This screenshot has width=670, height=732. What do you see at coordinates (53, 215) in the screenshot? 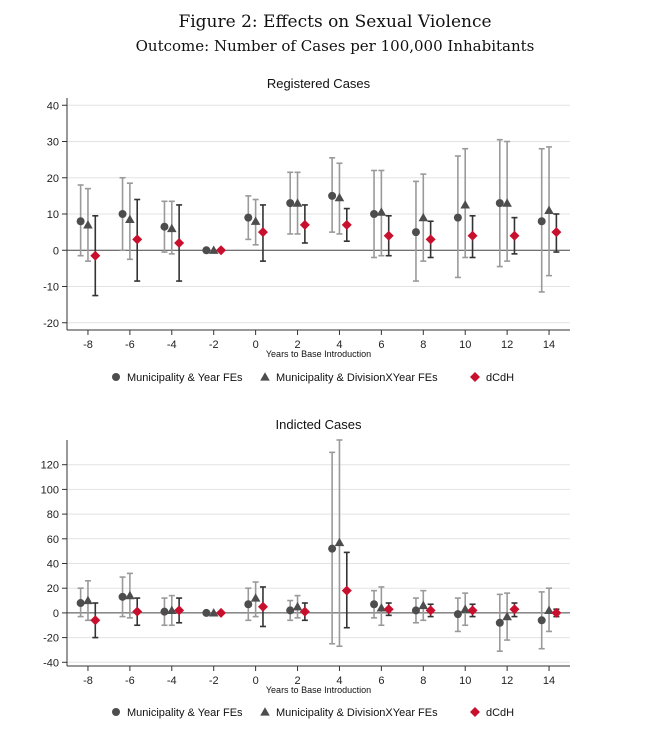
I see `y-tick-label: 10` at bounding box center [53, 215].